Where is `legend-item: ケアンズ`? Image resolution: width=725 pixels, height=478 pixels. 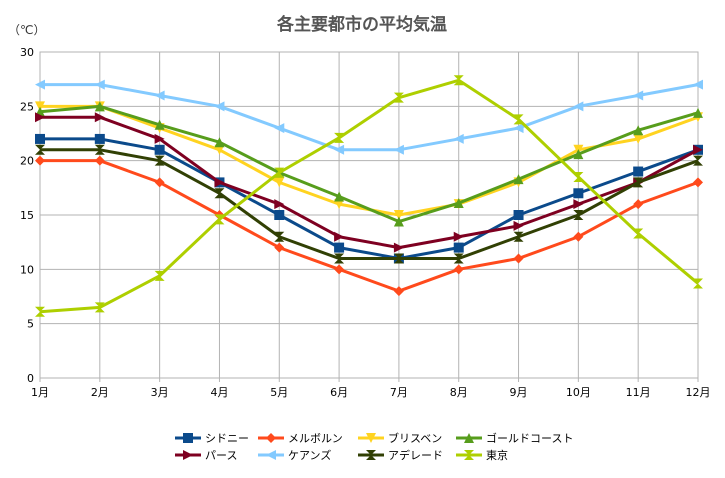 legend-item: ケアンズ is located at coordinates (294, 455).